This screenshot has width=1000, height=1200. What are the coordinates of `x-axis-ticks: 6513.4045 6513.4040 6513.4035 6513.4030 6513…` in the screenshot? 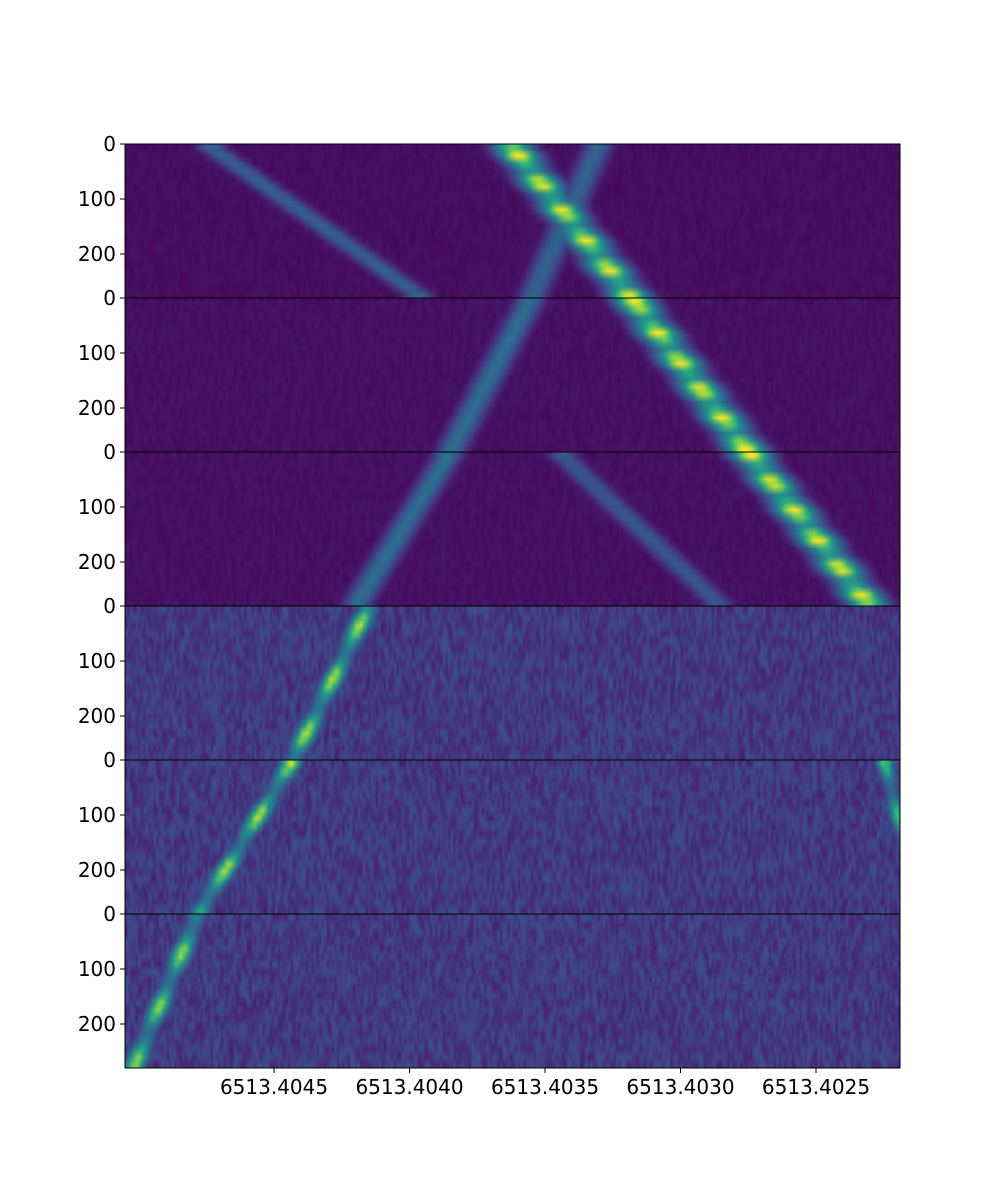 It's located at (545, 1083).